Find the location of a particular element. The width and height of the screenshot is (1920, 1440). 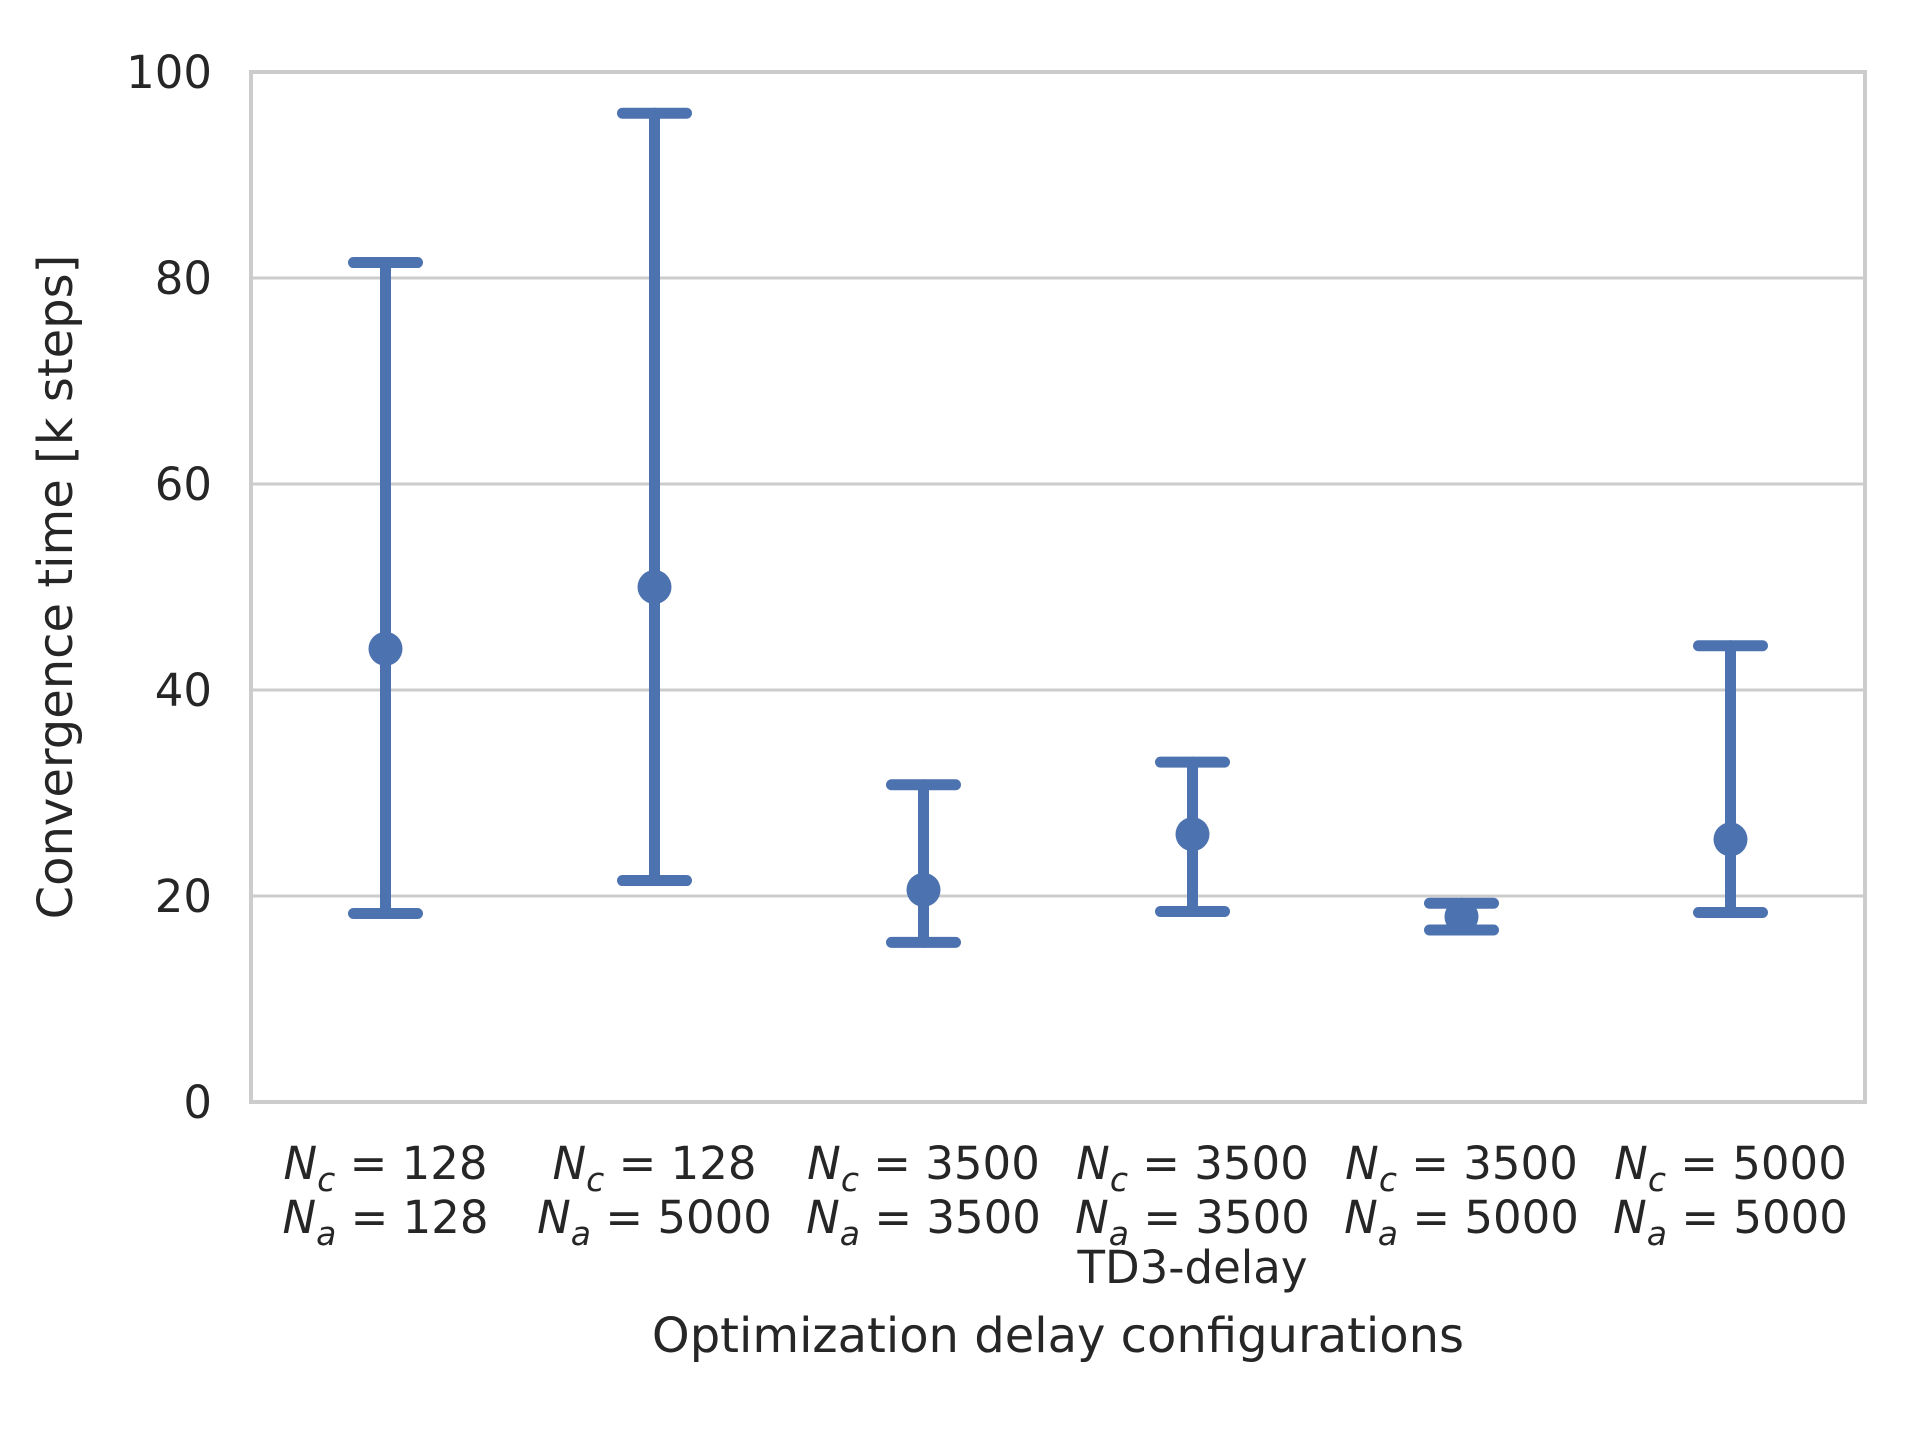

y-tick-label: 80 is located at coordinates (183, 278).